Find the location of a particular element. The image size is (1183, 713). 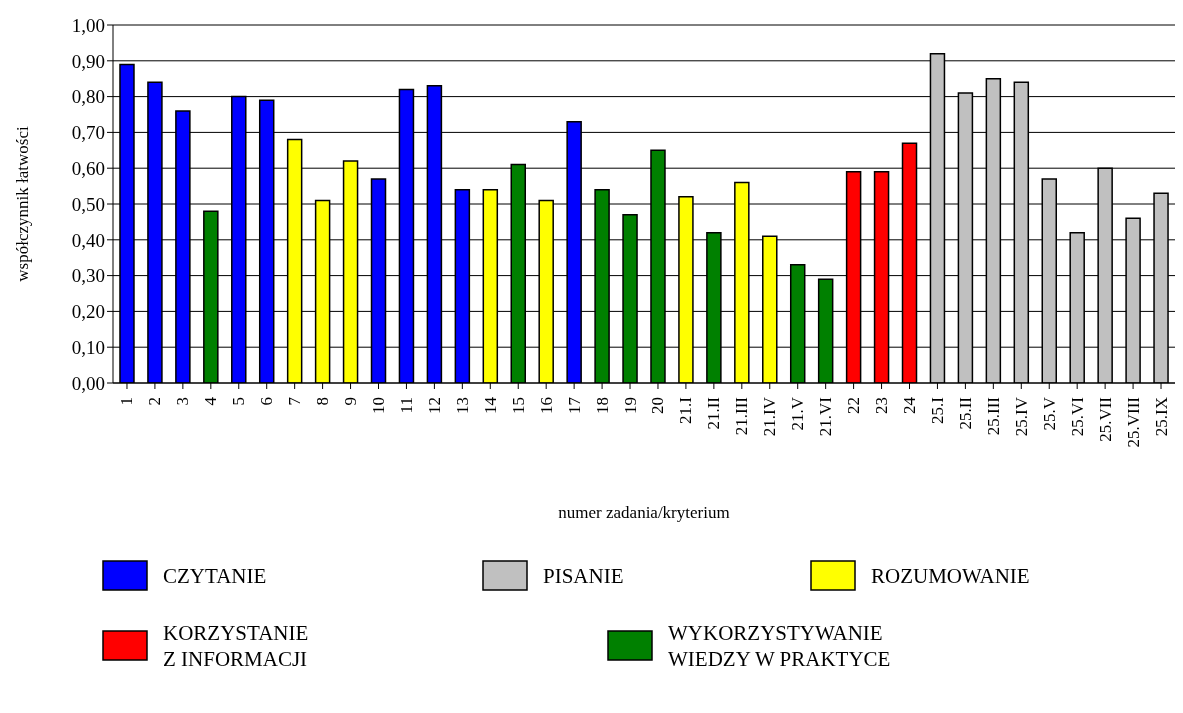

x-tick-label: 25.II is located at coordinates (965, 413).